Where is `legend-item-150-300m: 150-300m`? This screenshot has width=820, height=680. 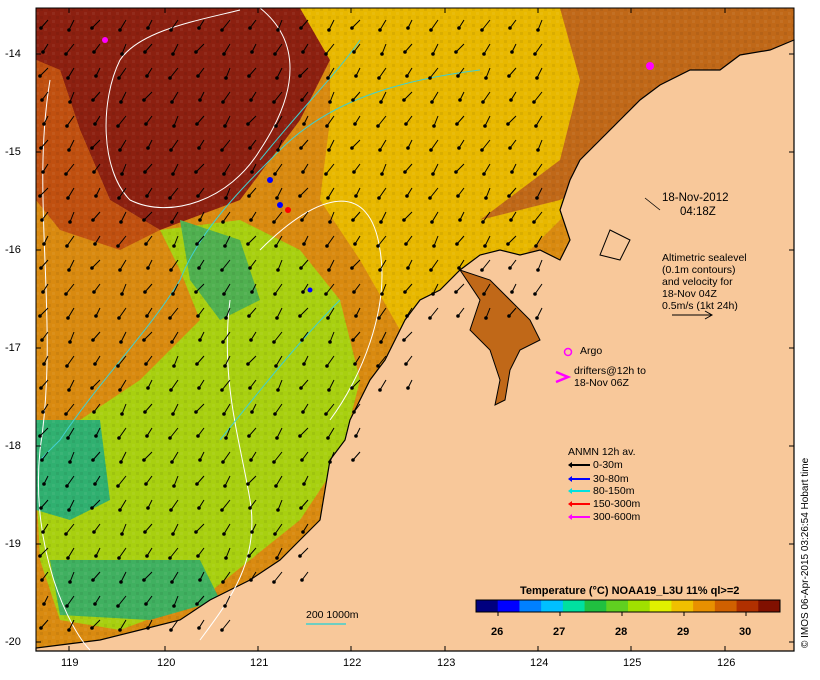
legend-item-150-300m: 150-300m is located at coordinates (617, 504).